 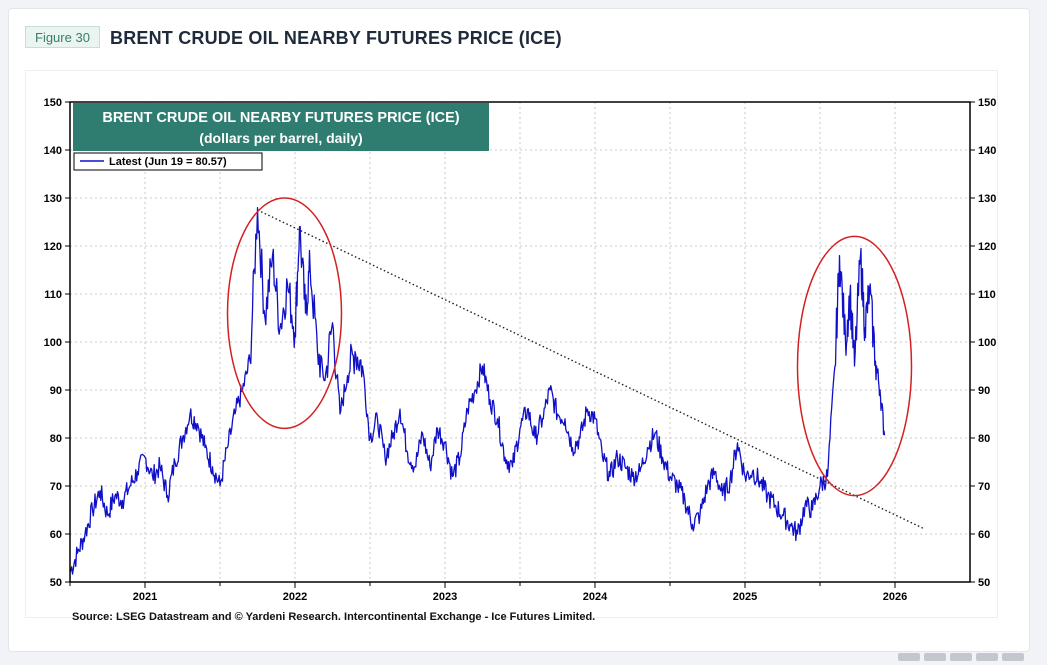 What do you see at coordinates (961, 657) in the screenshot?
I see `carousel-thumbnails` at bounding box center [961, 657].